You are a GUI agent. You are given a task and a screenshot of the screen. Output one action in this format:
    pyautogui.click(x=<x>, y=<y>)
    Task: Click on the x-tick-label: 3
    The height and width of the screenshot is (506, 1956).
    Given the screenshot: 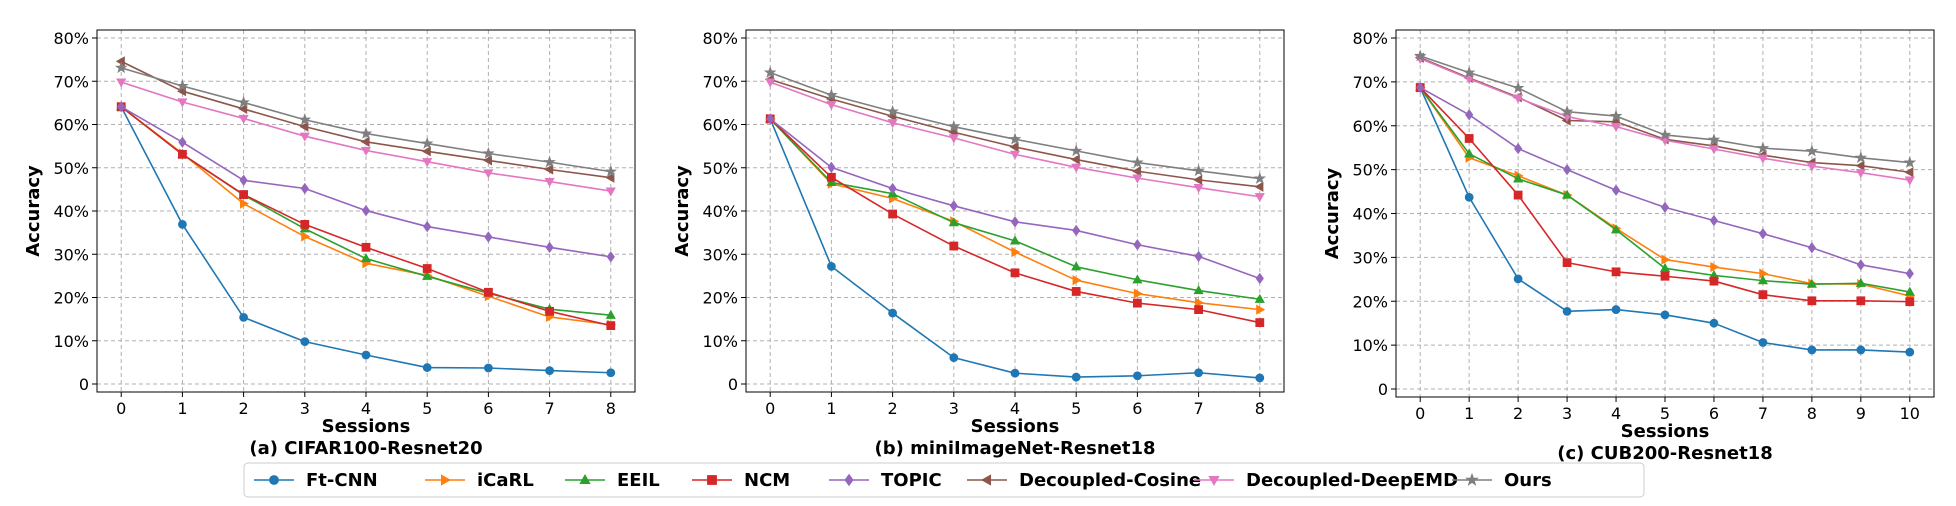 What is the action you would take?
    pyautogui.click(x=954, y=408)
    